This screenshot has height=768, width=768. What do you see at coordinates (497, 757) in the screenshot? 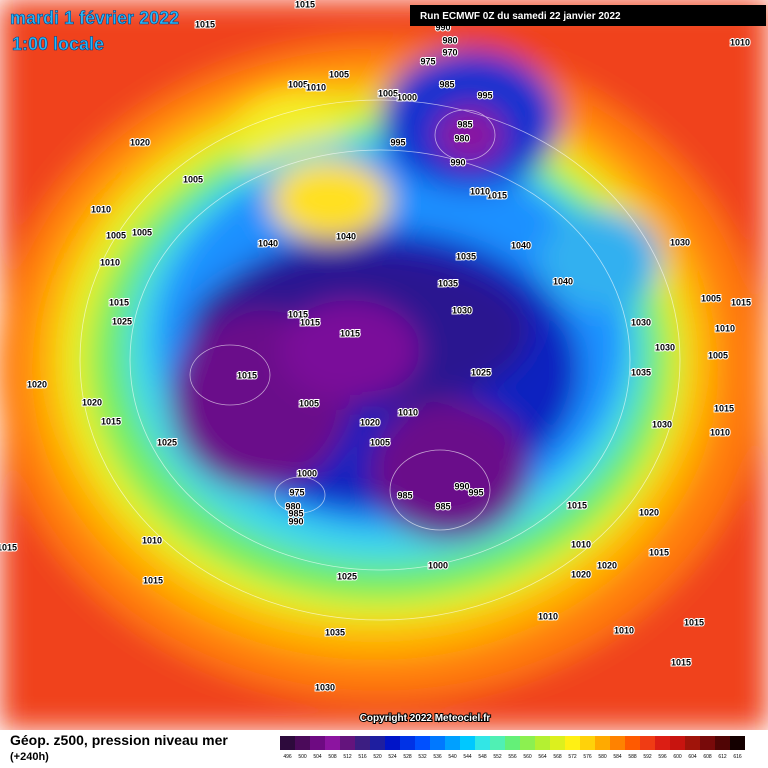
I see `scale-label: 552` at bounding box center [497, 757].